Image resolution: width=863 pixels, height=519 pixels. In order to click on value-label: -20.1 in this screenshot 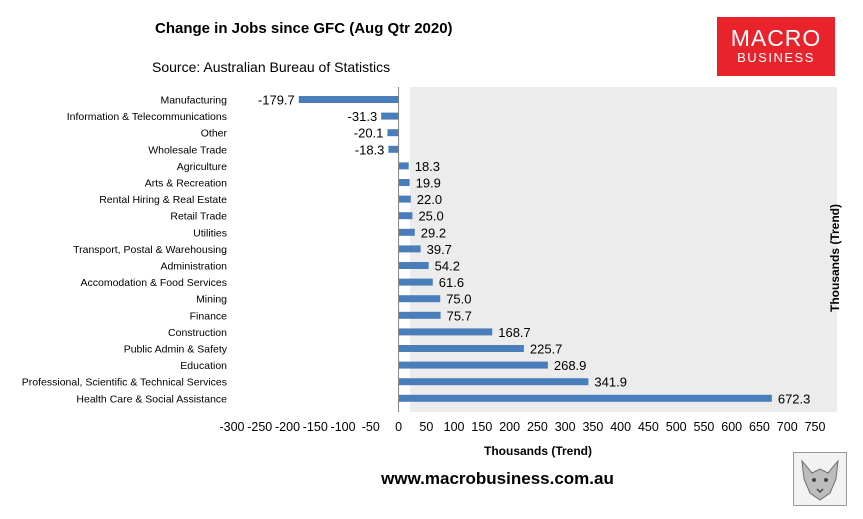, I will do `click(369, 133)`.